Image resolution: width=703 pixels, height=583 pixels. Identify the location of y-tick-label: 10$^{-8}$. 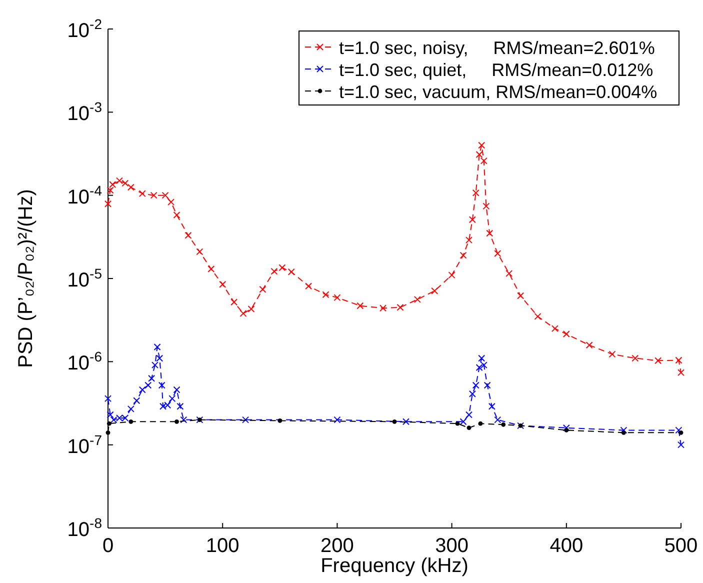
(84, 528).